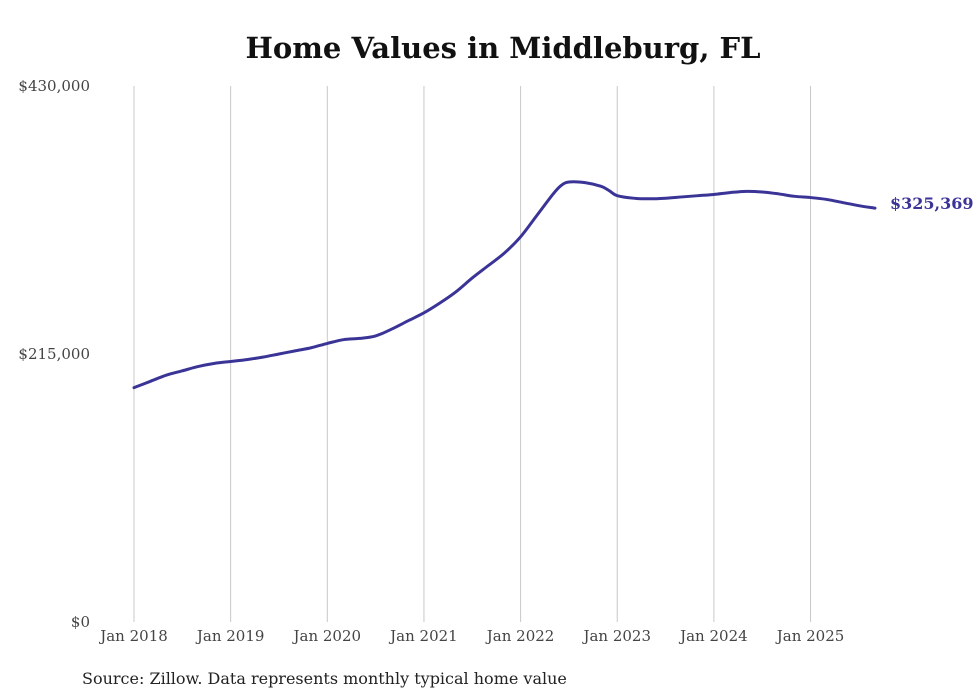  What do you see at coordinates (616, 636) in the screenshot?
I see `x-tick-label: Jan 2023` at bounding box center [616, 636].